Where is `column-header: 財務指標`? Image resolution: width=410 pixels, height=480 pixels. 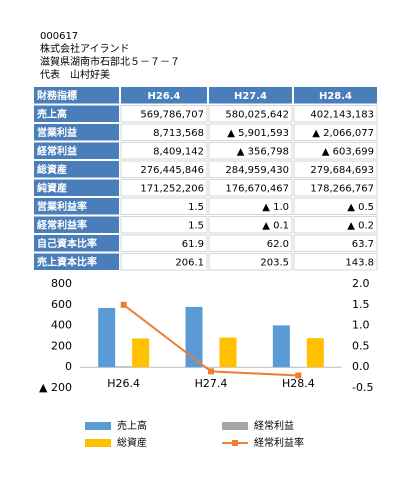
column-header: 財務指標 is located at coordinates (56, 95).